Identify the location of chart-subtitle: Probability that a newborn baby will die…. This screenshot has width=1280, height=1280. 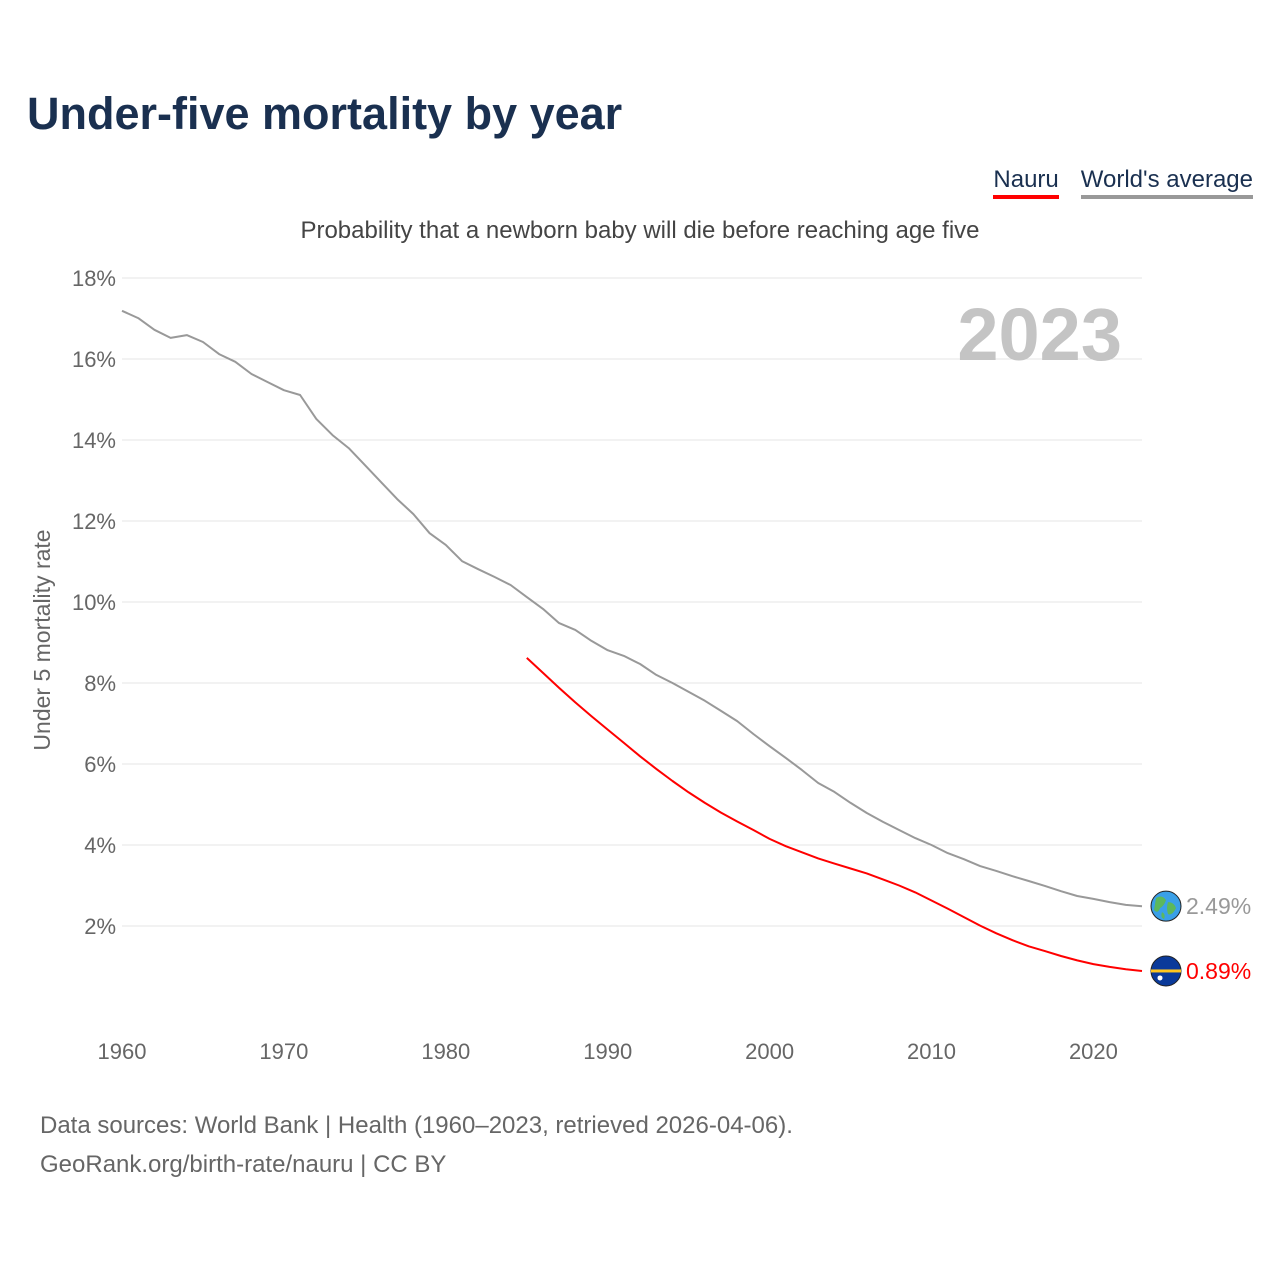
(640, 230).